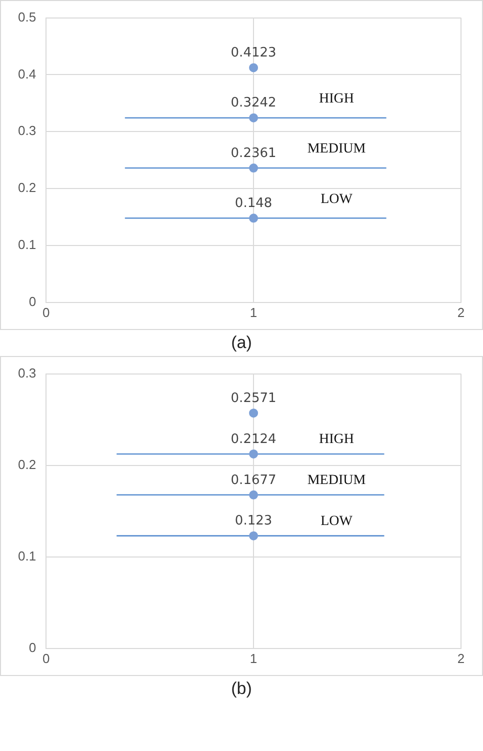 Image resolution: width=483 pixels, height=751 pixels. Describe the element at coordinates (27, 16) in the screenshot. I see `y-tick-label: 0.5` at that location.